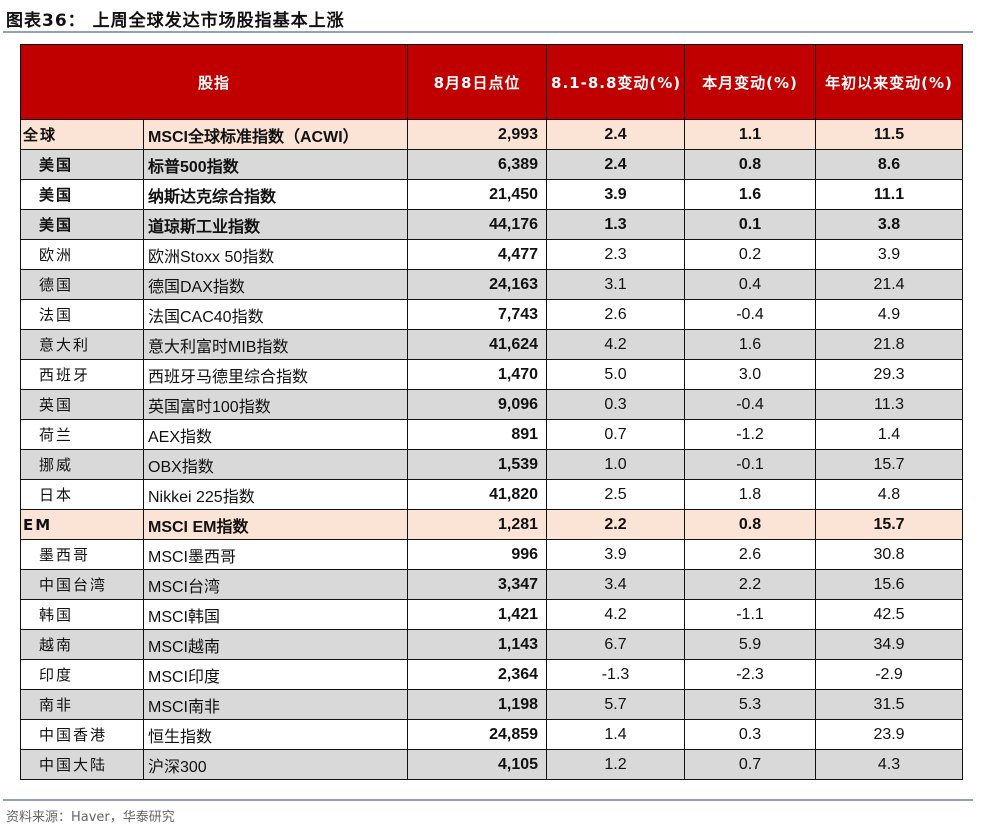  Describe the element at coordinates (750, 584) in the screenshot. I see `month-change-cell: 2.2` at that location.